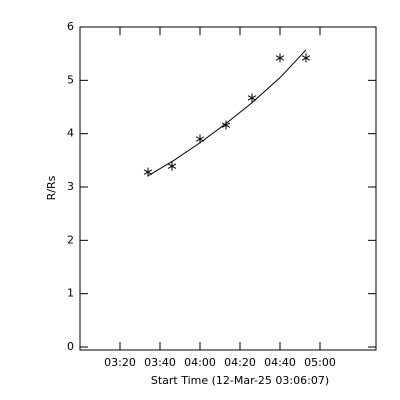 Image resolution: width=400 pixels, height=400 pixels. Describe the element at coordinates (70, 186) in the screenshot. I see `y-tick-label: 3` at that location.